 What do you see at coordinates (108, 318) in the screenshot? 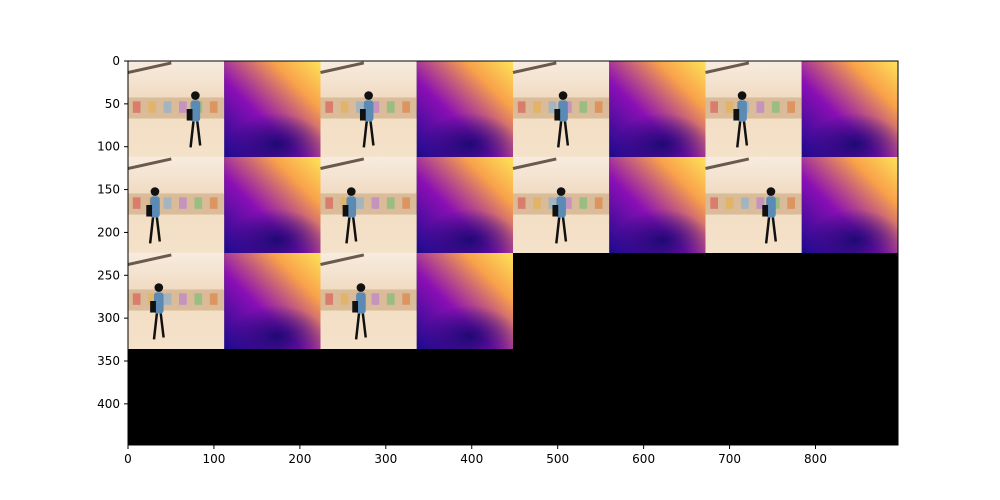
I see `y-tick-label: 300` at bounding box center [108, 318].